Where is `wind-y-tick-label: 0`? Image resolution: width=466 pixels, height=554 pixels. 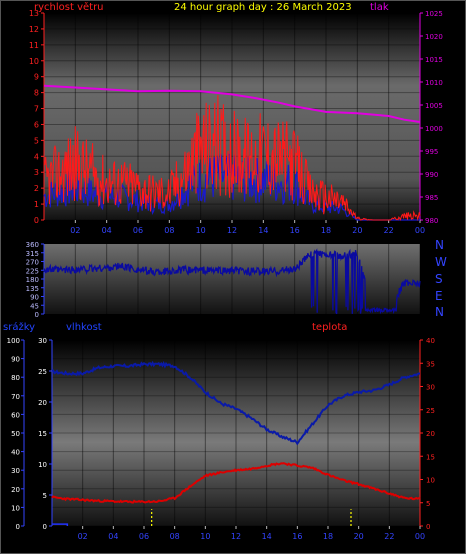 wind-y-tick-label: 0 is located at coordinates (36, 220).